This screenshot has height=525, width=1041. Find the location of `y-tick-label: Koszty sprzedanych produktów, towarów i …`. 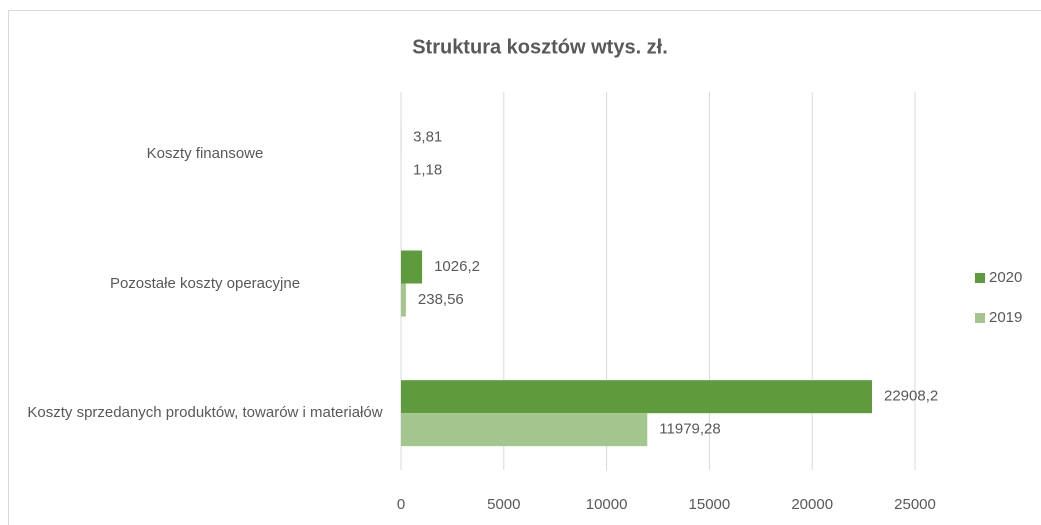

y-tick-label: Koszty sprzedanych produktów, towarów i … is located at coordinates (205, 413).